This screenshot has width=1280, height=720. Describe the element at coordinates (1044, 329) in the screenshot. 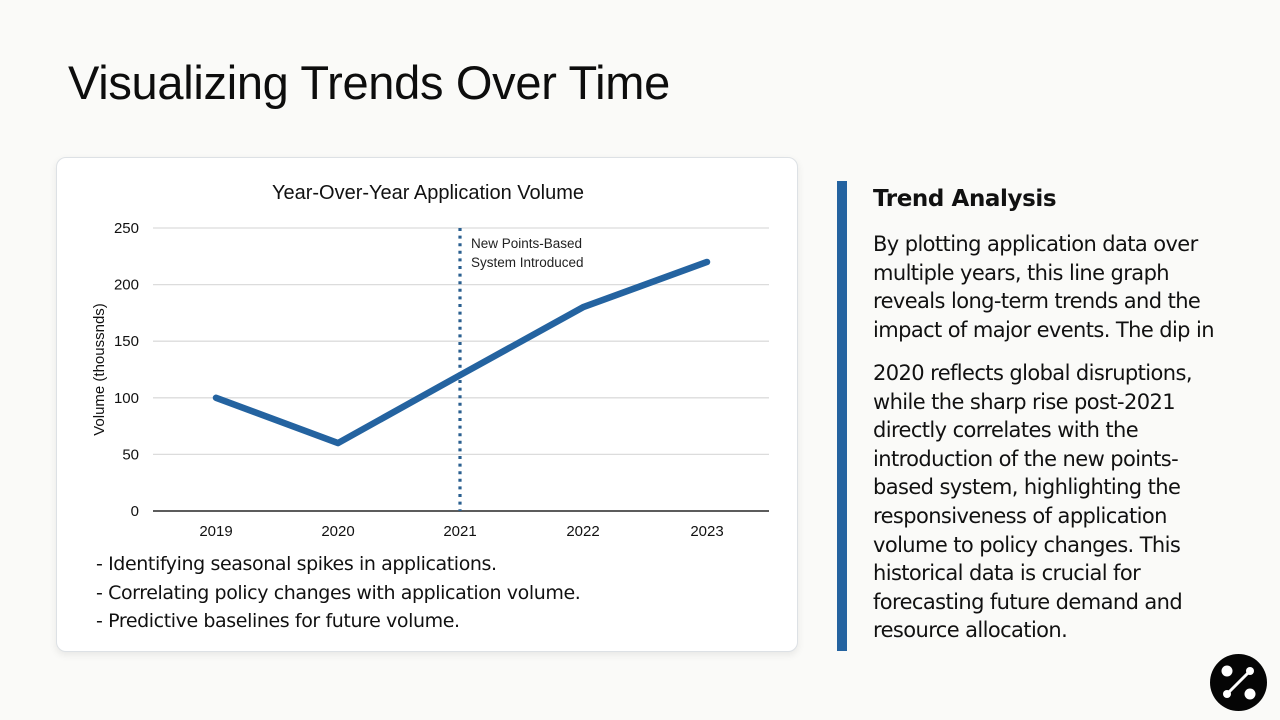

I see `text-line: impact of major events. The dip in` at that location.